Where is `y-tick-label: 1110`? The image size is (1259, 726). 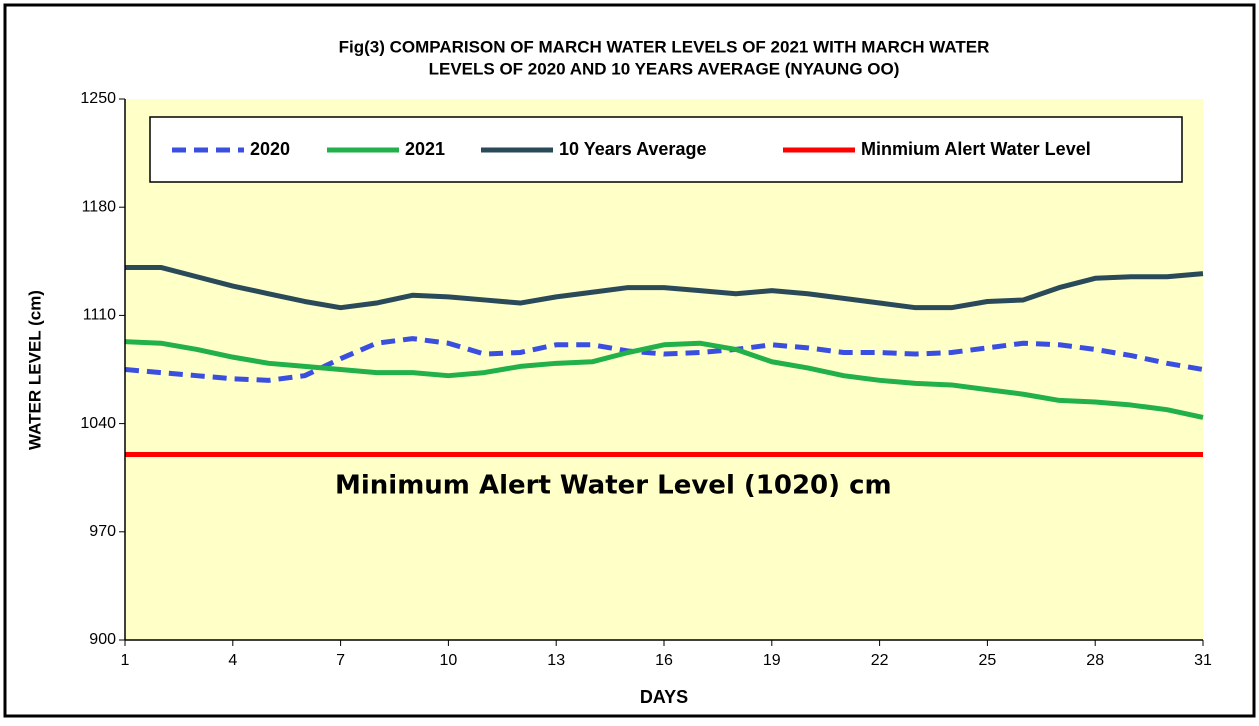 y-tick-label: 1110 is located at coordinates (99, 315).